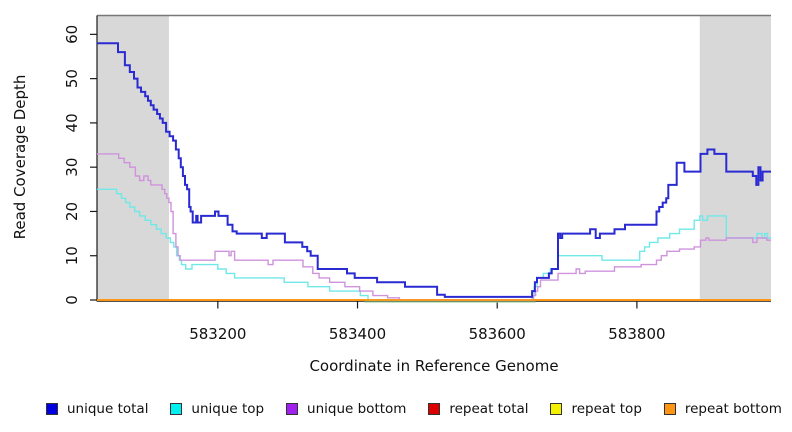 The height and width of the screenshot is (432, 792). Describe the element at coordinates (72, 211) in the screenshot. I see `y-tick-label: 20` at that location.